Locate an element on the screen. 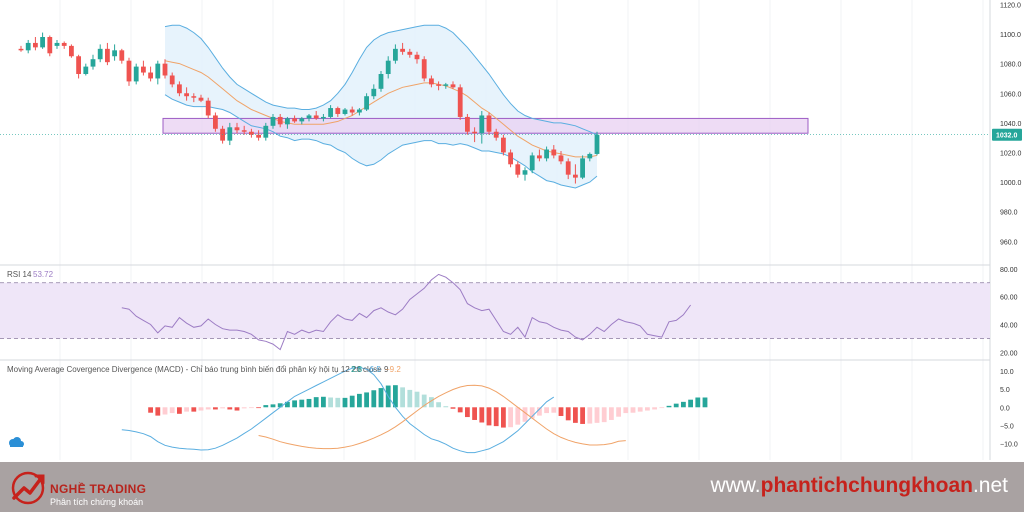  rsi-panel is located at coordinates (495, 312).